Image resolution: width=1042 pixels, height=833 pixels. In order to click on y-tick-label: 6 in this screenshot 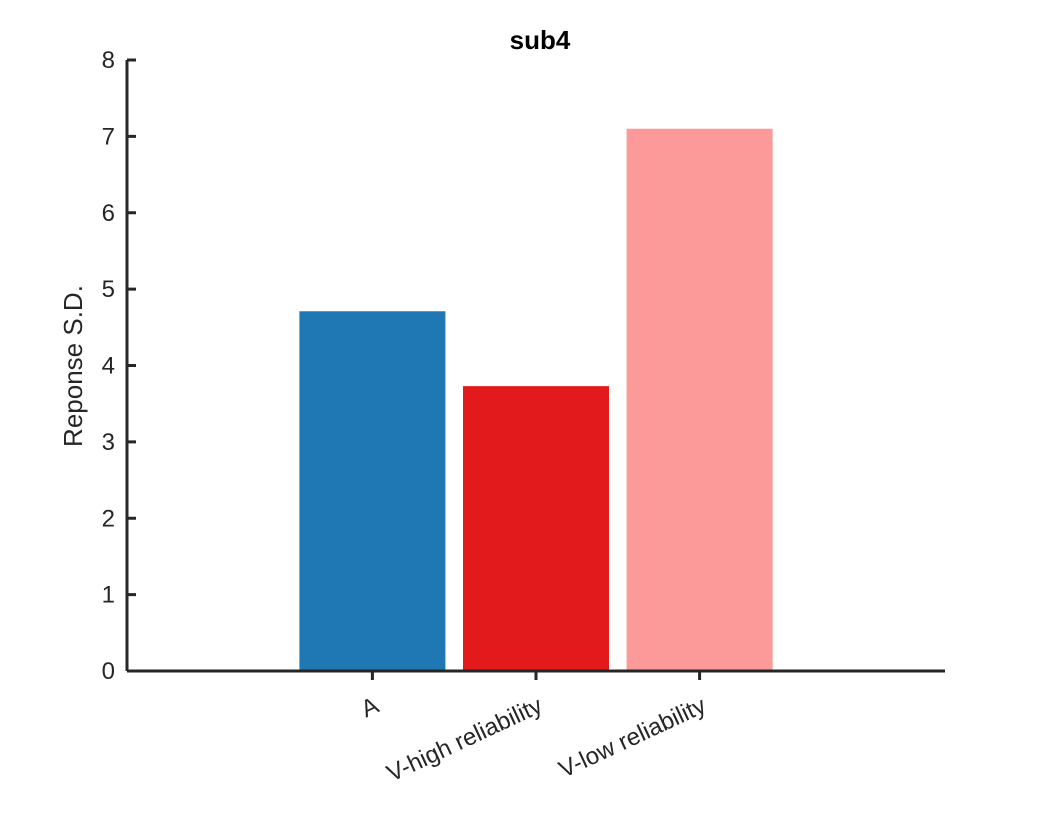, I will do `click(108, 213)`.